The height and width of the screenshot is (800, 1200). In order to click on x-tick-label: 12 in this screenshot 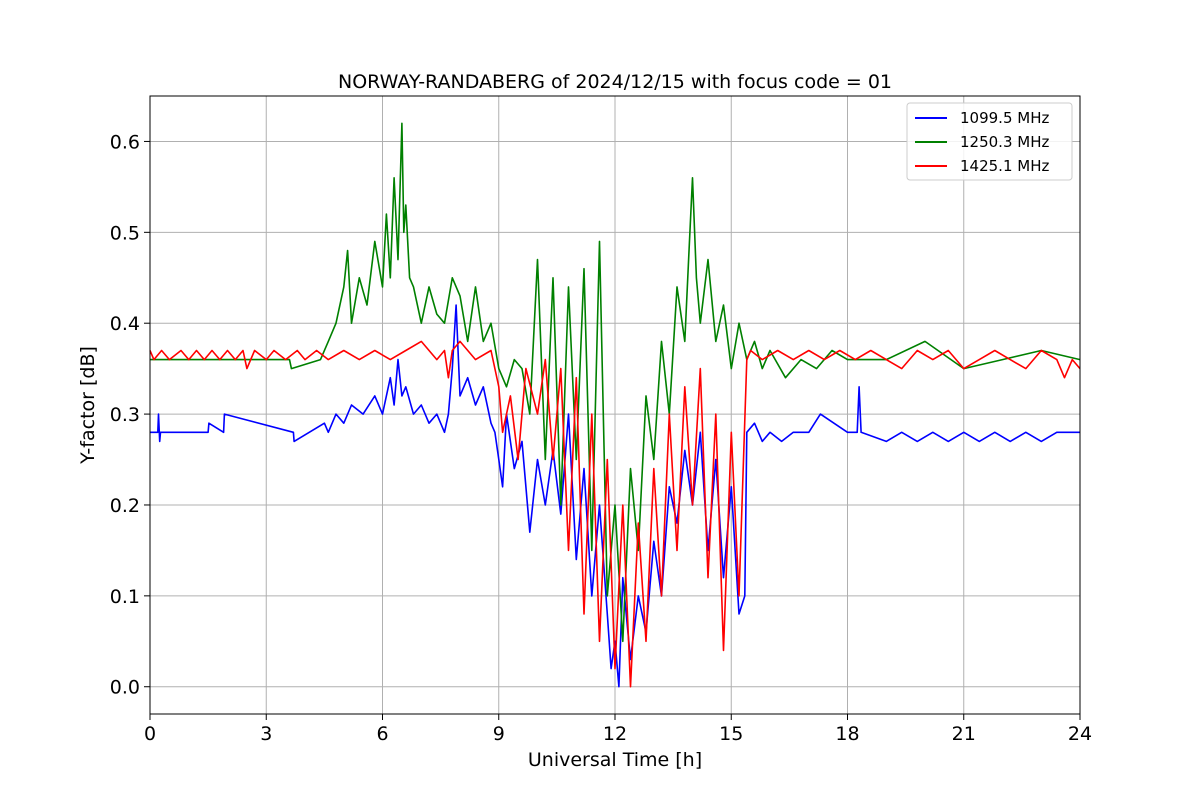, I will do `click(615, 734)`.